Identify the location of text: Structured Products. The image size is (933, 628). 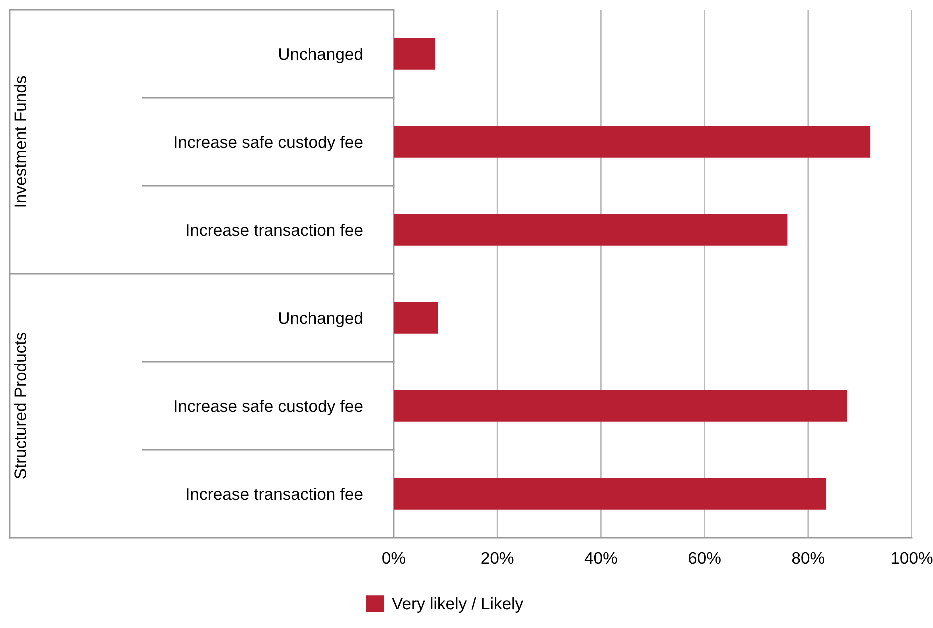
(20, 405).